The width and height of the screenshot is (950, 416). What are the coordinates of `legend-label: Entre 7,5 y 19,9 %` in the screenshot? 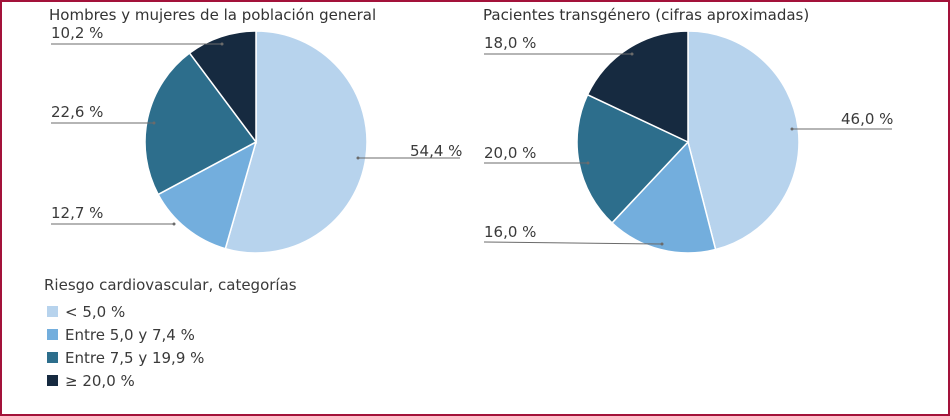 It's located at (135, 357).